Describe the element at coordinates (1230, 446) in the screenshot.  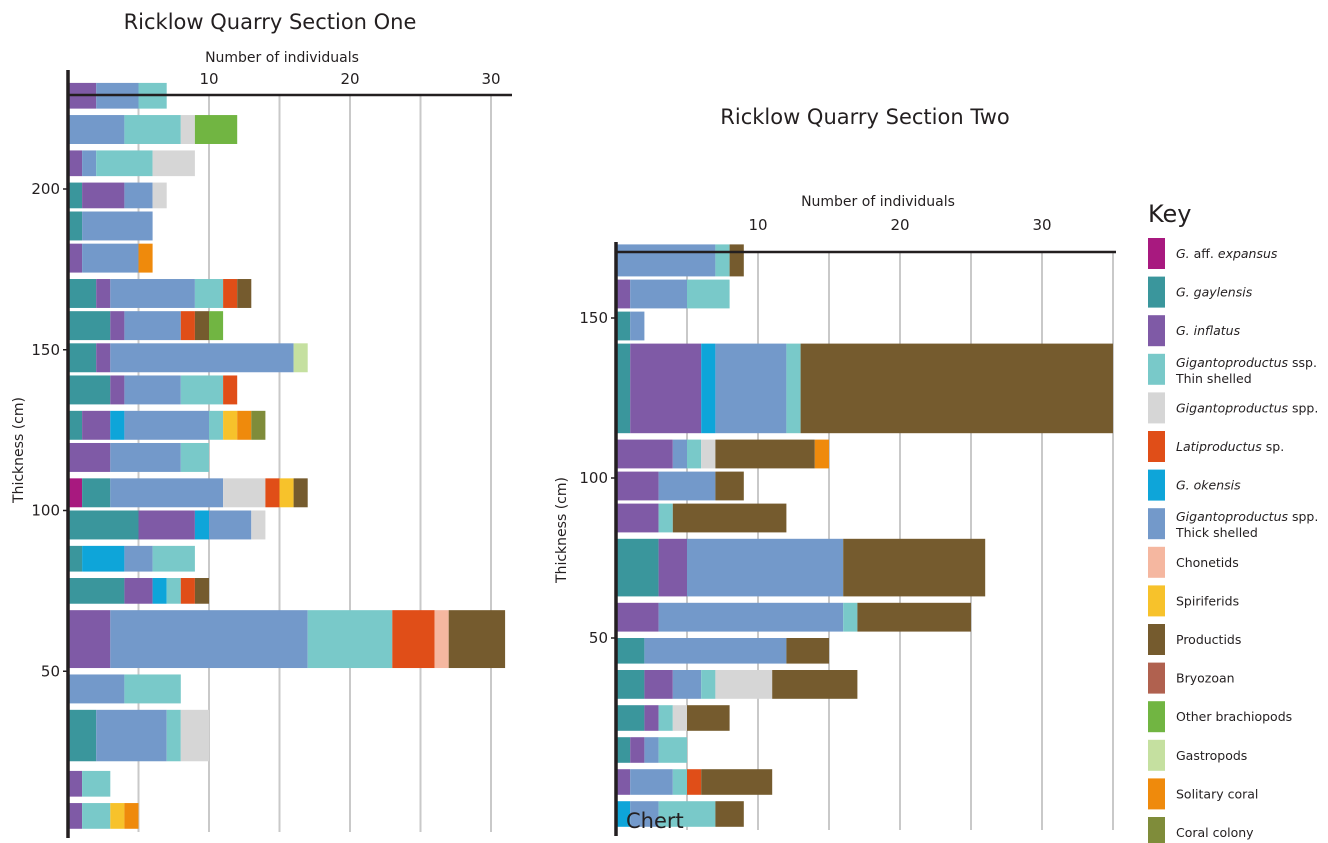
I see `legend-label: Latiproductus sp.` at that location.